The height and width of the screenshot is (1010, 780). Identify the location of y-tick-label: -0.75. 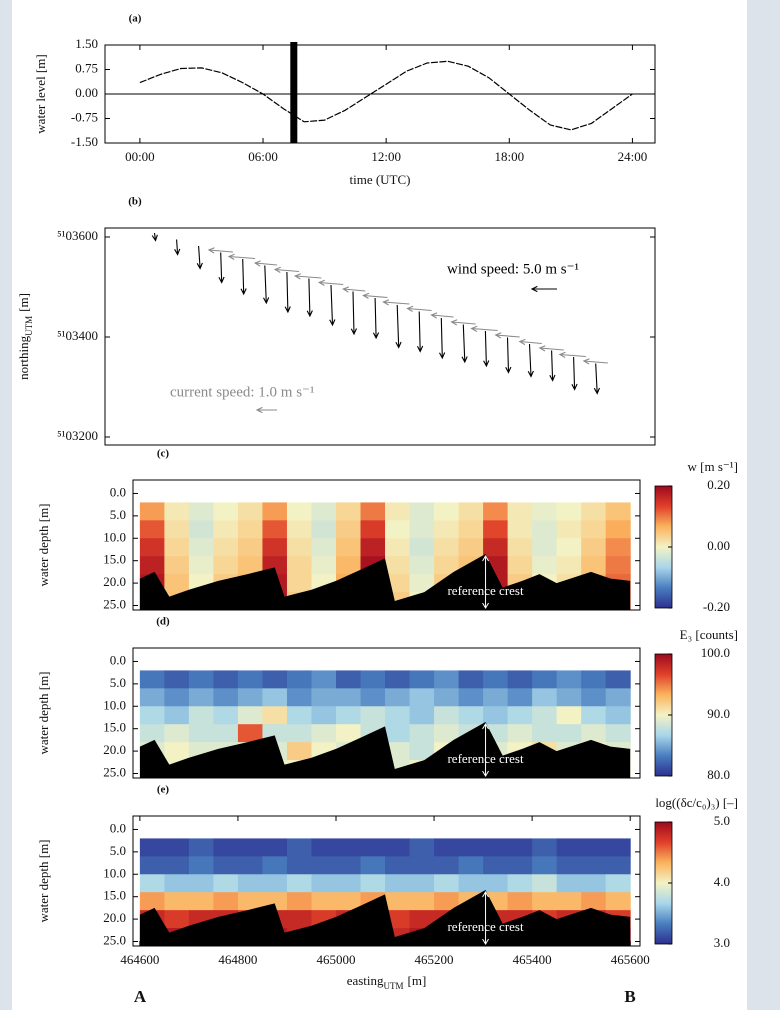
(84, 116).